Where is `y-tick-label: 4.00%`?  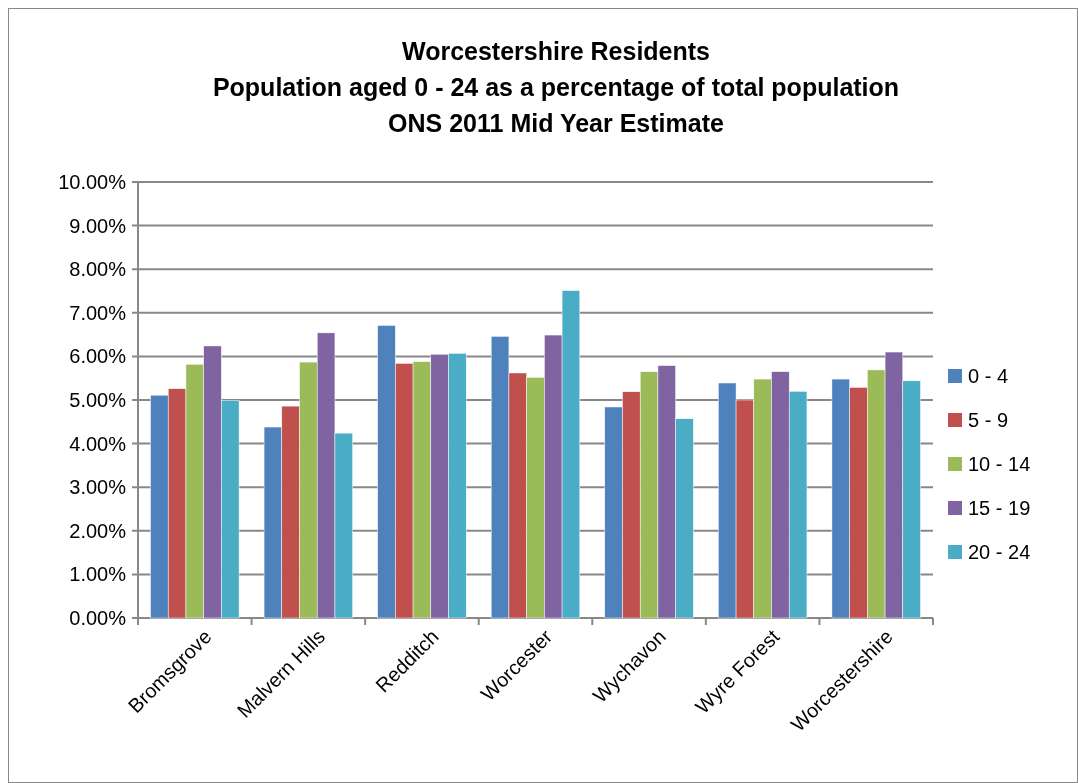
y-tick-label: 4.00% is located at coordinates (98, 443).